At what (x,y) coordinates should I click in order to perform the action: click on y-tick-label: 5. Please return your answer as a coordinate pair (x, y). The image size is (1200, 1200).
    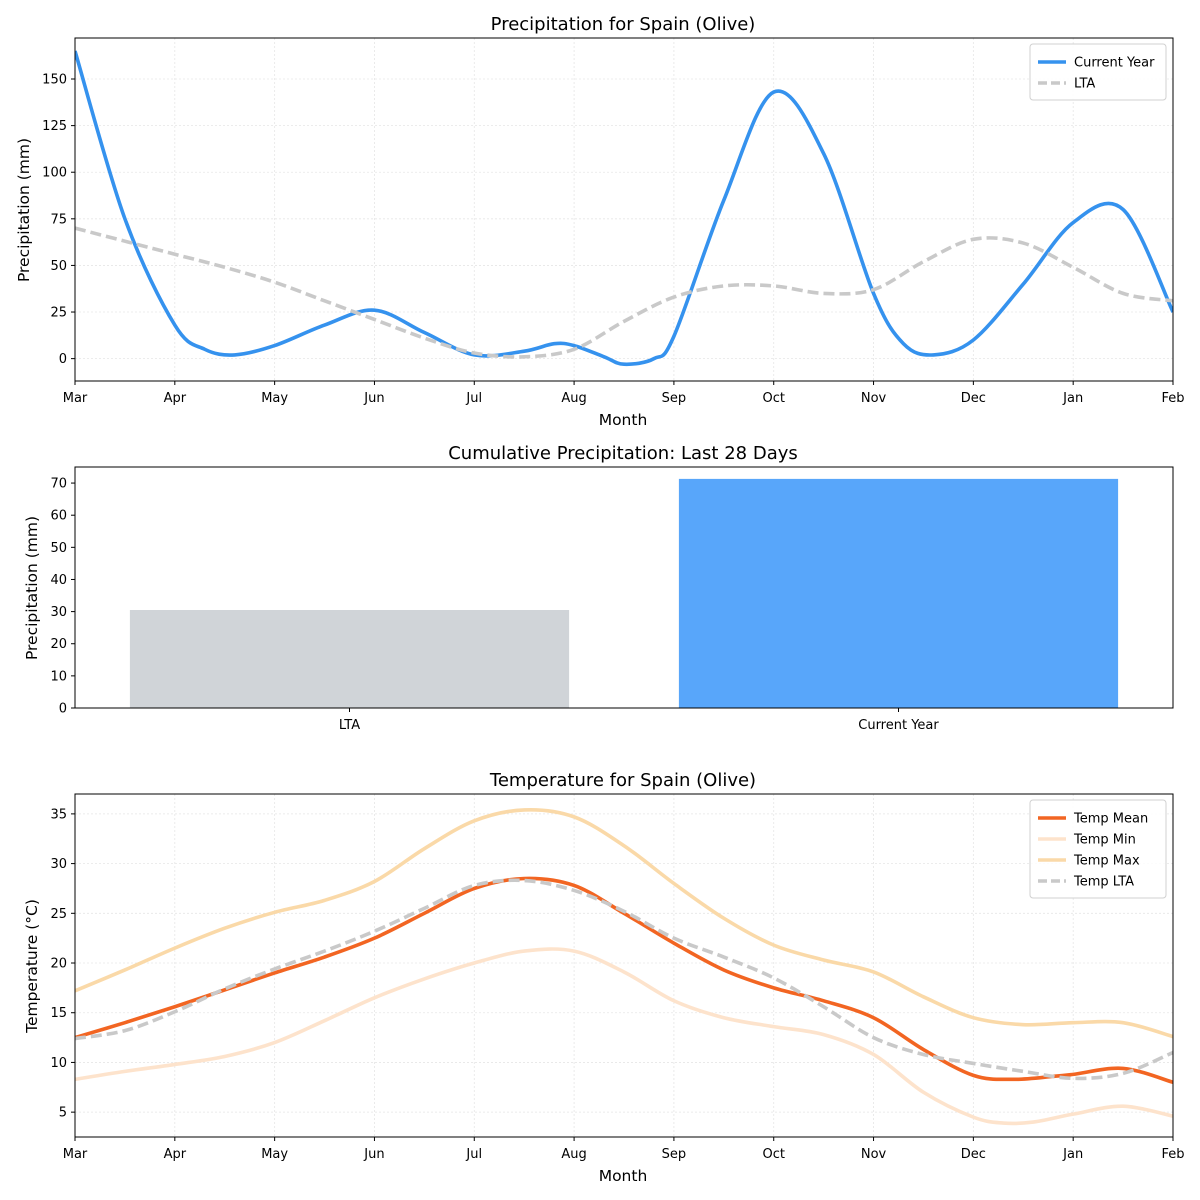
    Looking at the image, I should click on (63, 1113).